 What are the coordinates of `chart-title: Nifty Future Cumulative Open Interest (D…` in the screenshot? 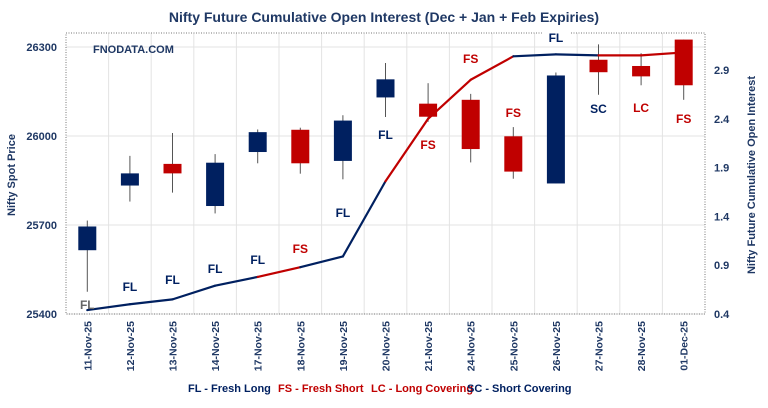 It's located at (384, 17).